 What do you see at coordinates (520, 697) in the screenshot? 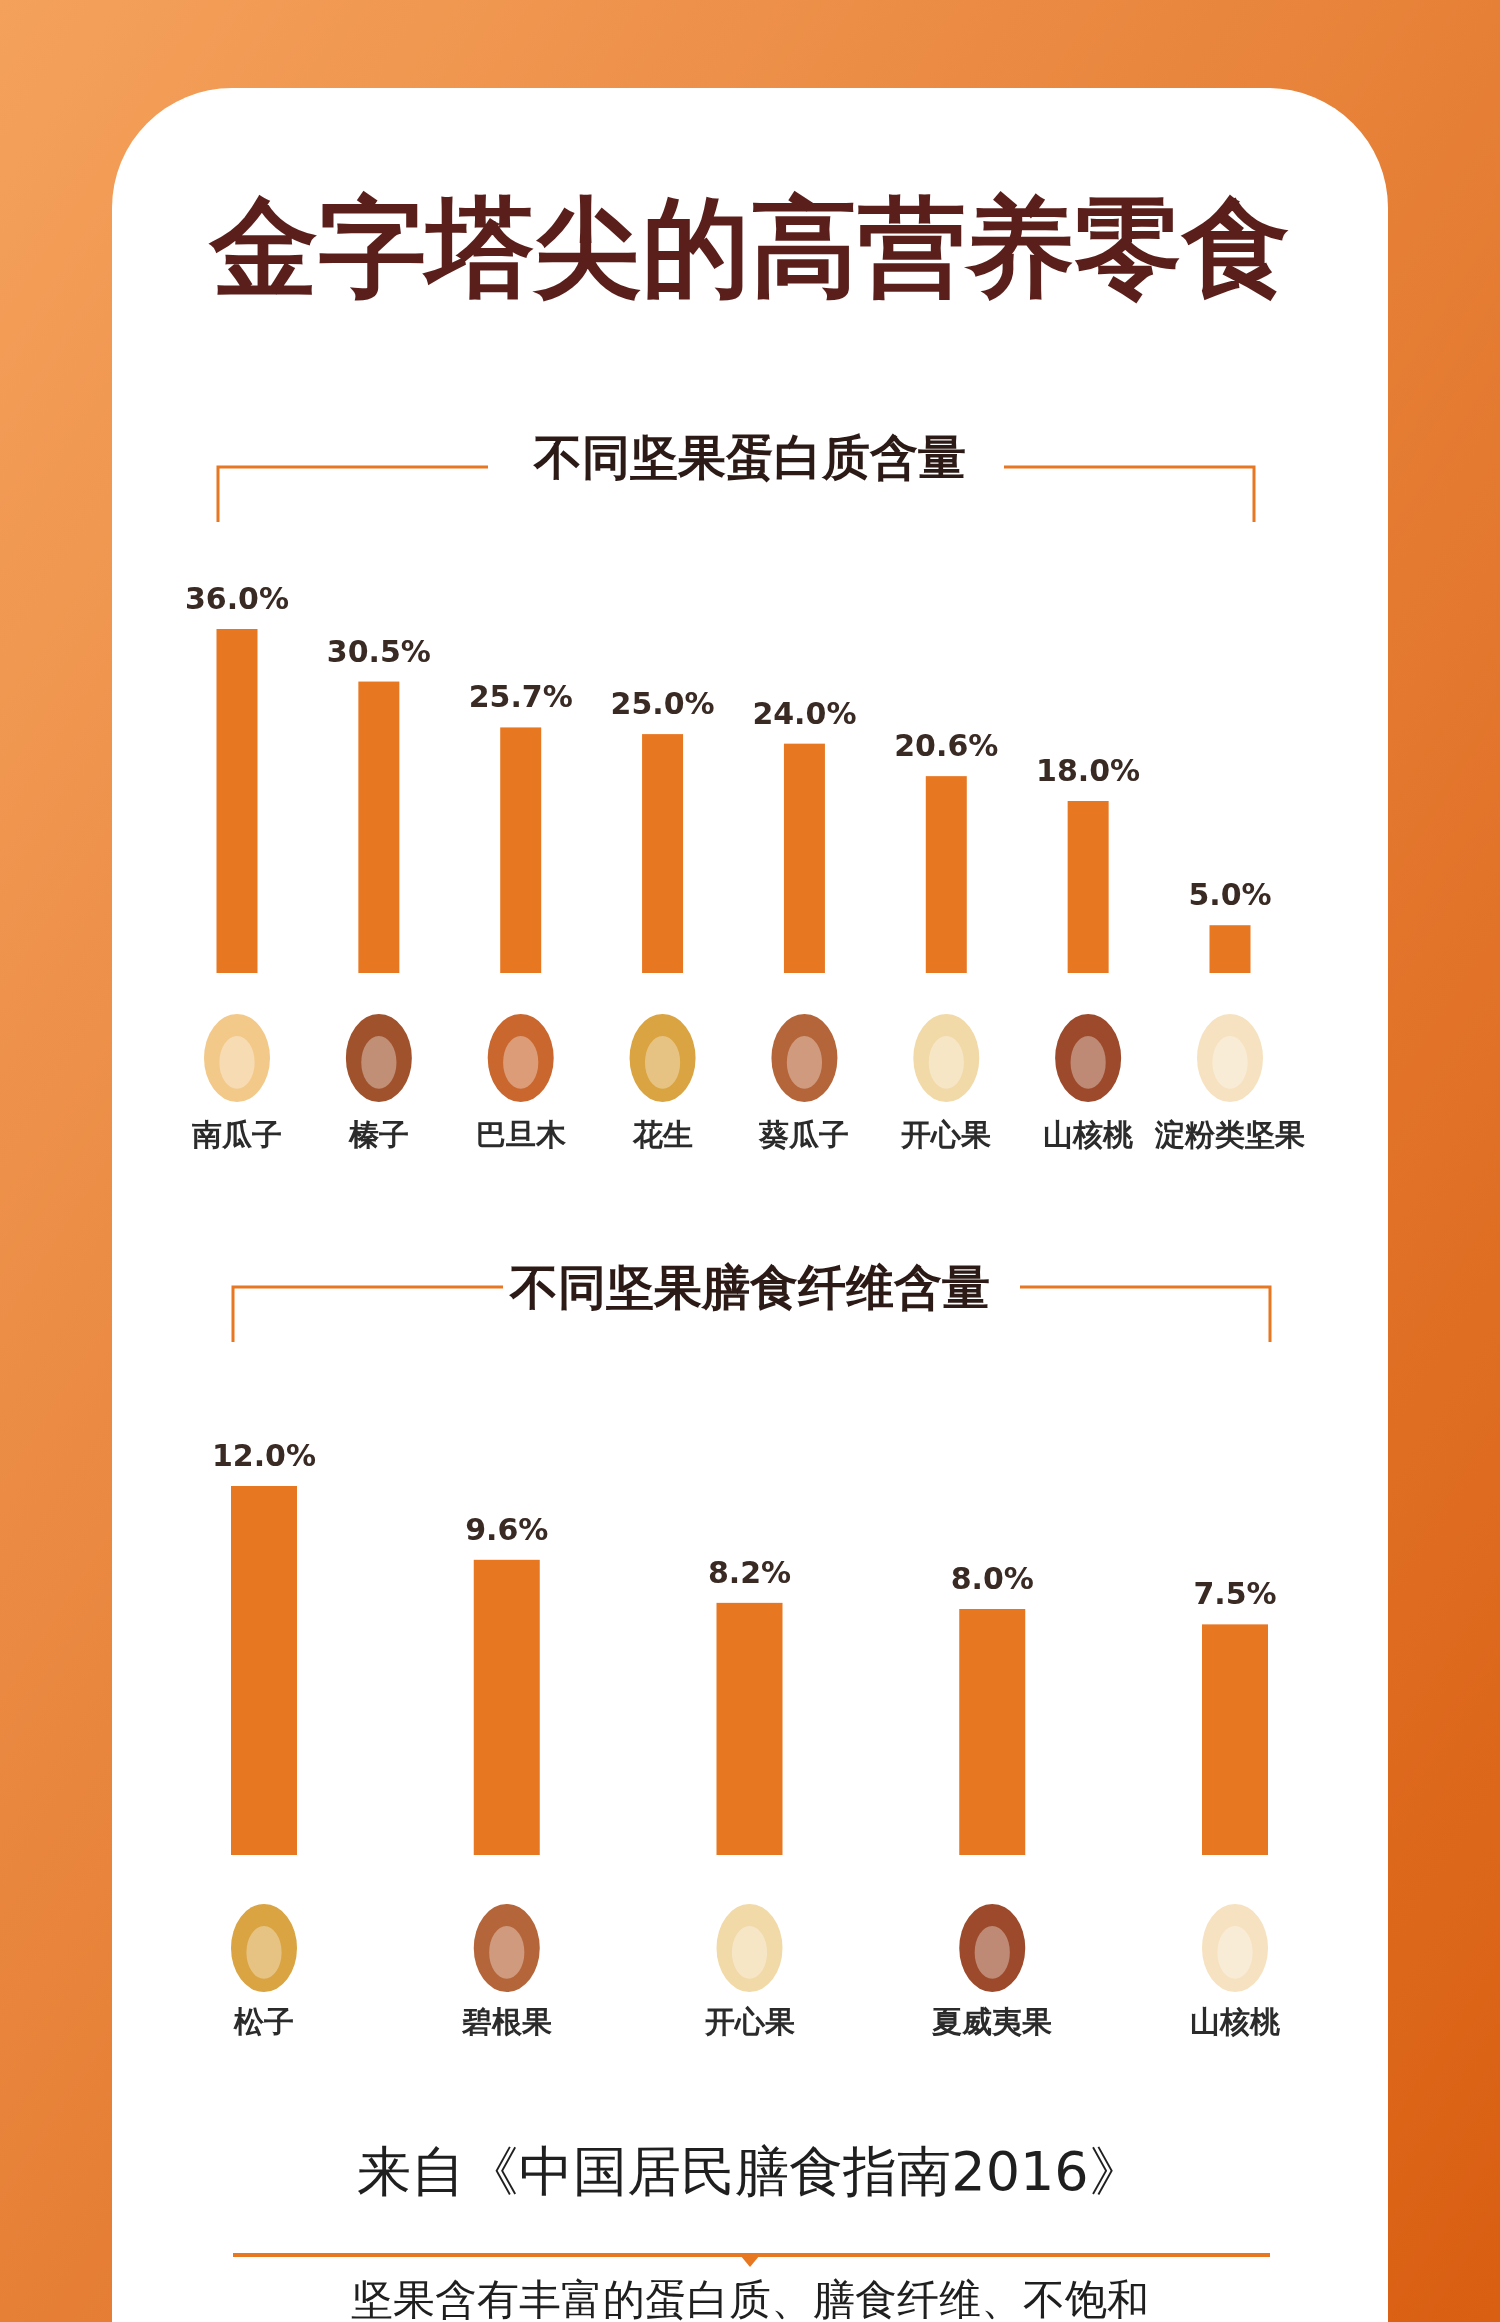
I see `data-label: 25.7%` at bounding box center [520, 697].